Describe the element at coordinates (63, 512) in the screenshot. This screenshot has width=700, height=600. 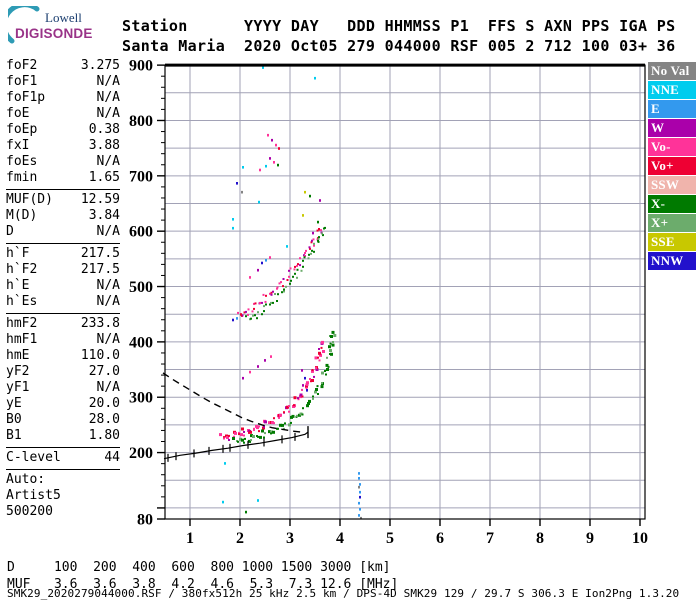
I see `param-row-500200: 500200` at that location.